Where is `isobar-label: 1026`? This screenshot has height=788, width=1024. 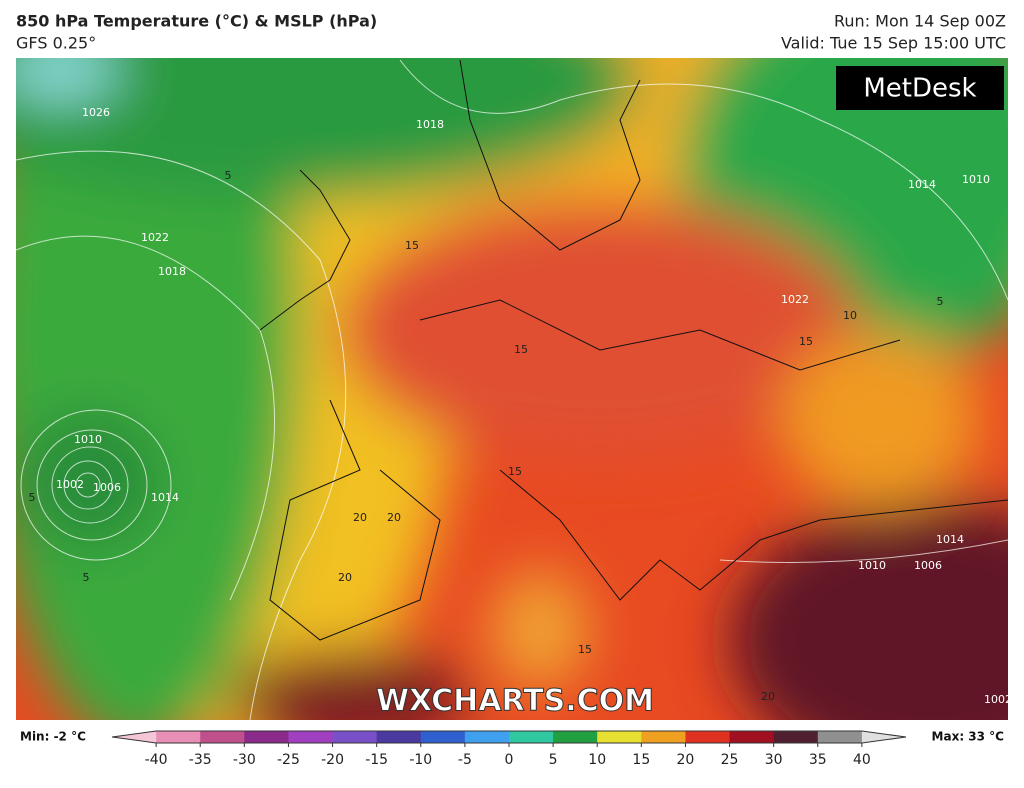 isobar-label: 1026 is located at coordinates (96, 112).